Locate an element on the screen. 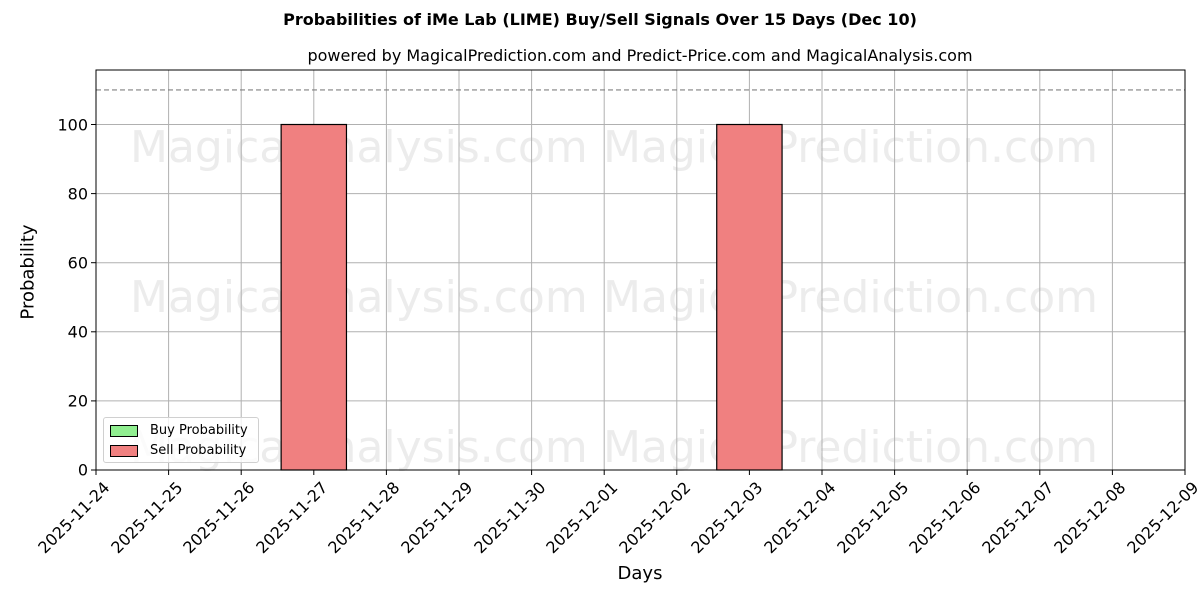 The height and width of the screenshot is (600, 1200). y-tick-label: 0 is located at coordinates (82, 470).